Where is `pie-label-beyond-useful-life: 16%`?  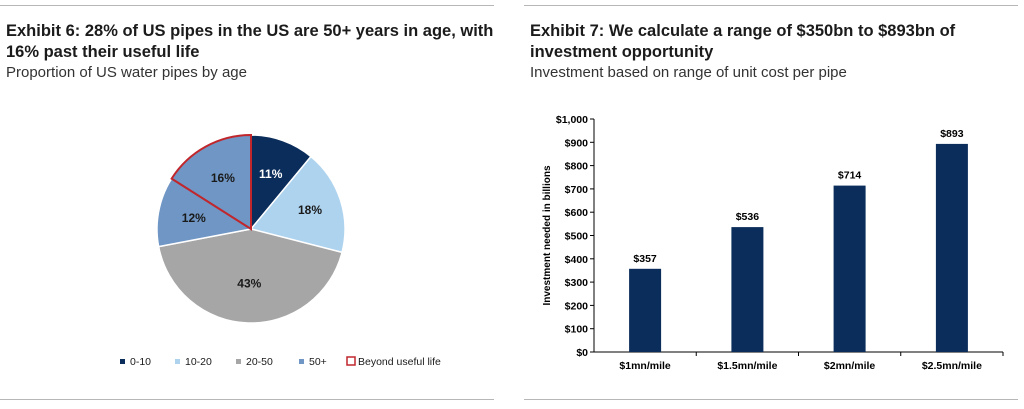 pie-label-beyond-useful-life: 16% is located at coordinates (223, 178).